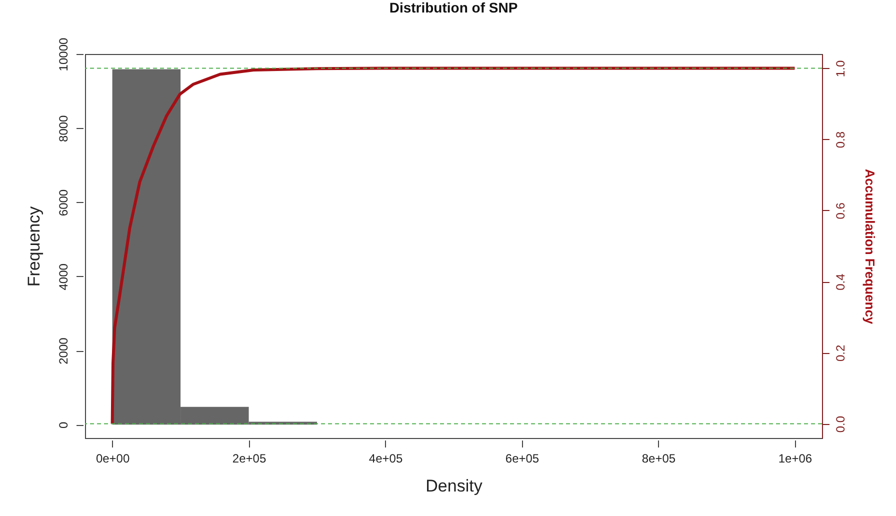 Image resolution: width=896 pixels, height=516 pixels. What do you see at coordinates (841, 139) in the screenshot?
I see `y2-tick-label: 0.8` at bounding box center [841, 139].